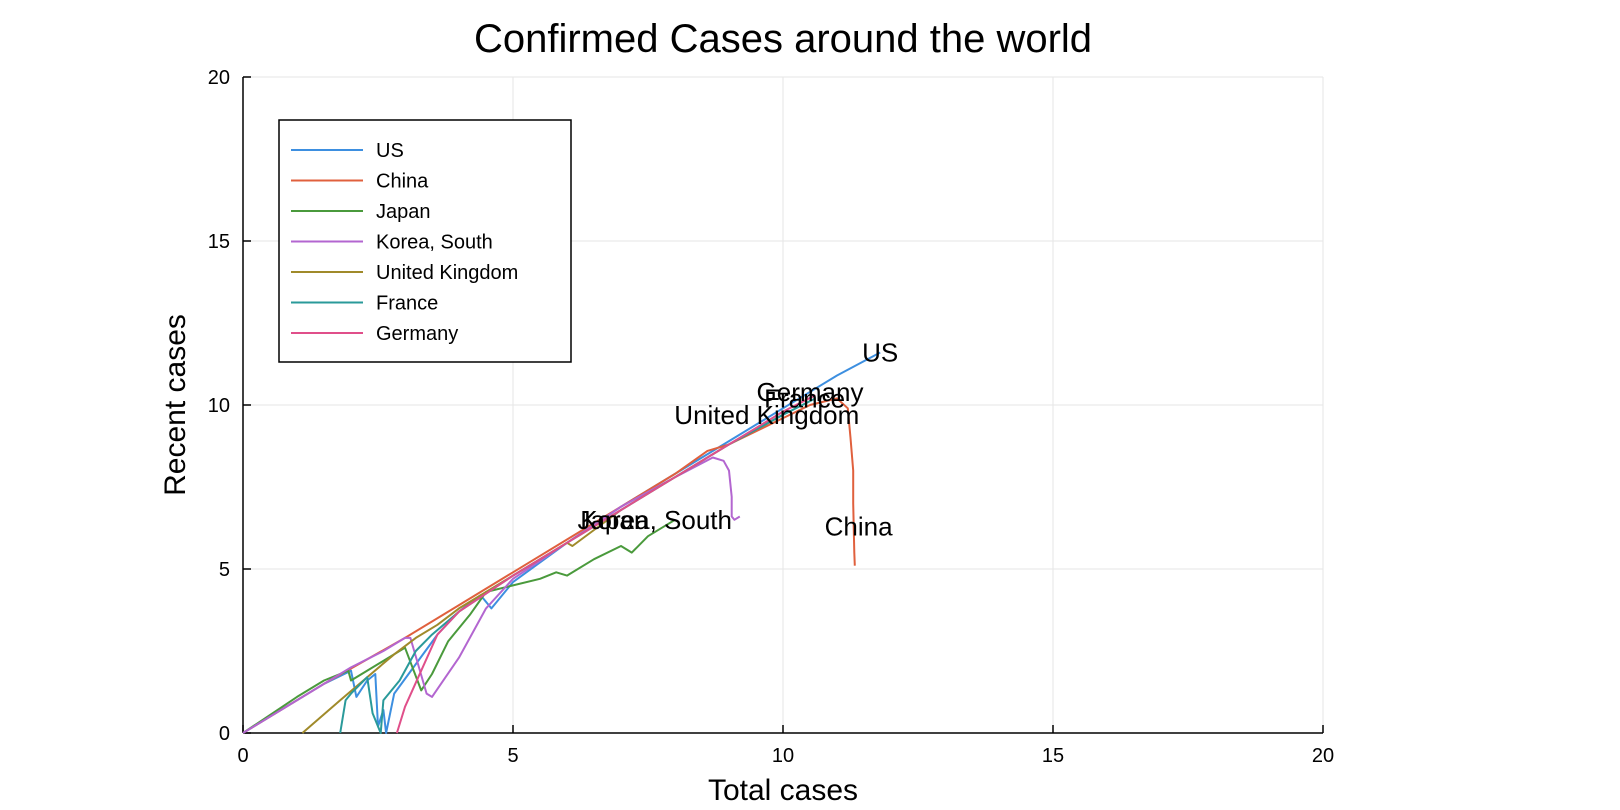  I want to click on legend-label-germany: Germany, so click(417, 334).